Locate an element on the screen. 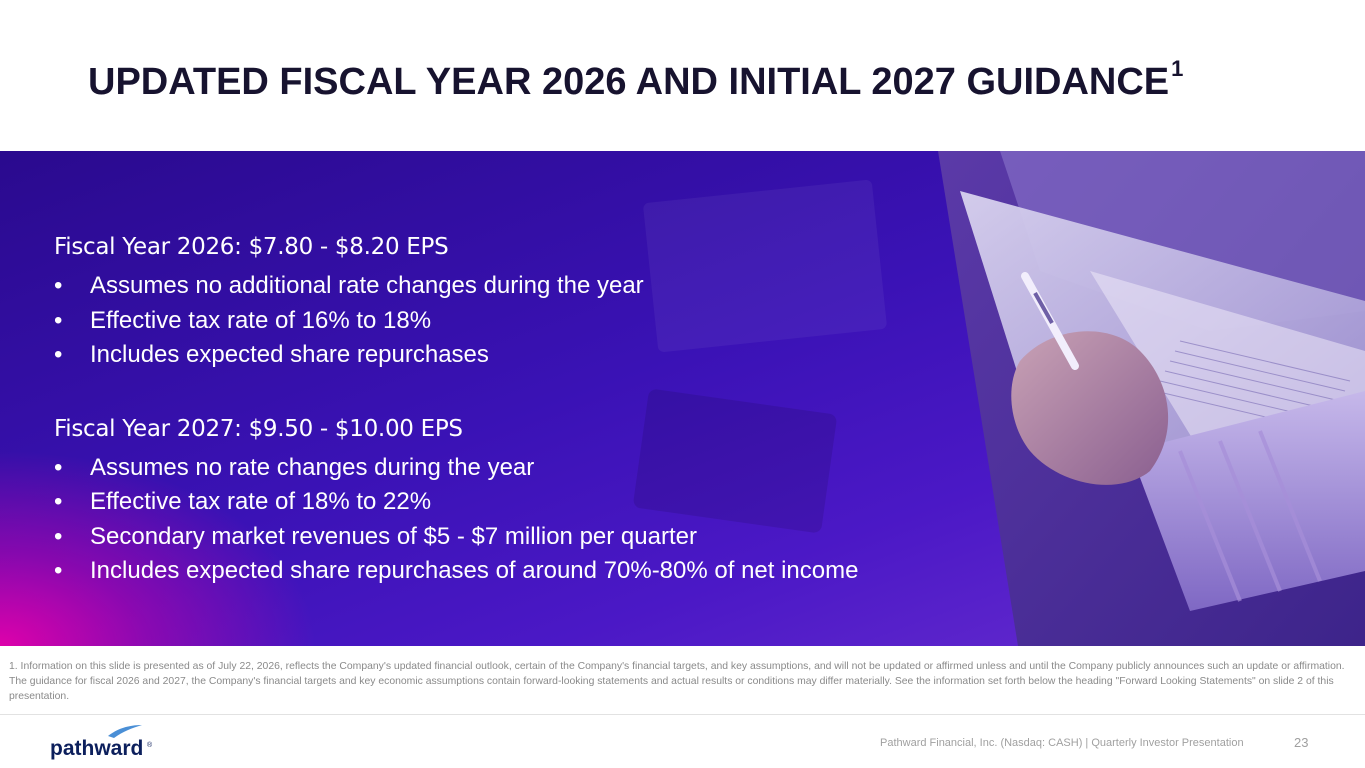 This screenshot has width=1365, height=768. list-item: • Includes expected share repurchases is located at coordinates (534, 355).